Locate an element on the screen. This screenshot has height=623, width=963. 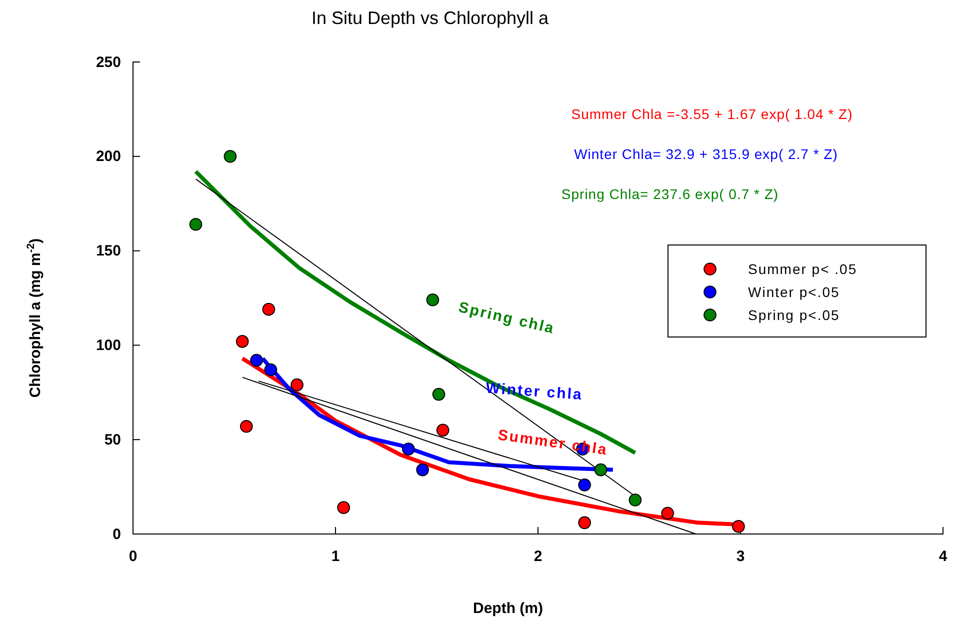
x-tick-label: 1 is located at coordinates (335, 556).